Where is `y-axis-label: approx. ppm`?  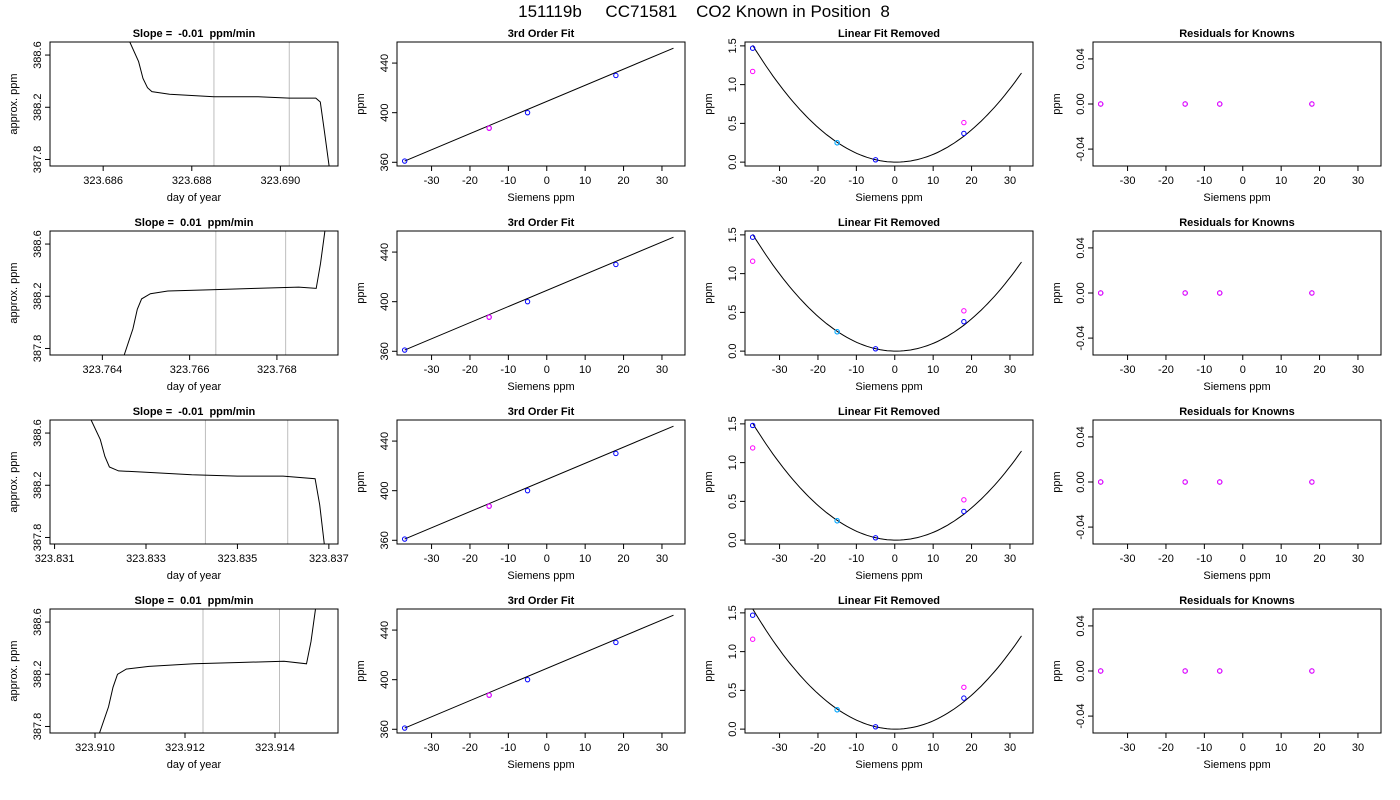 y-axis-label: approx. ppm is located at coordinates (14, 103).